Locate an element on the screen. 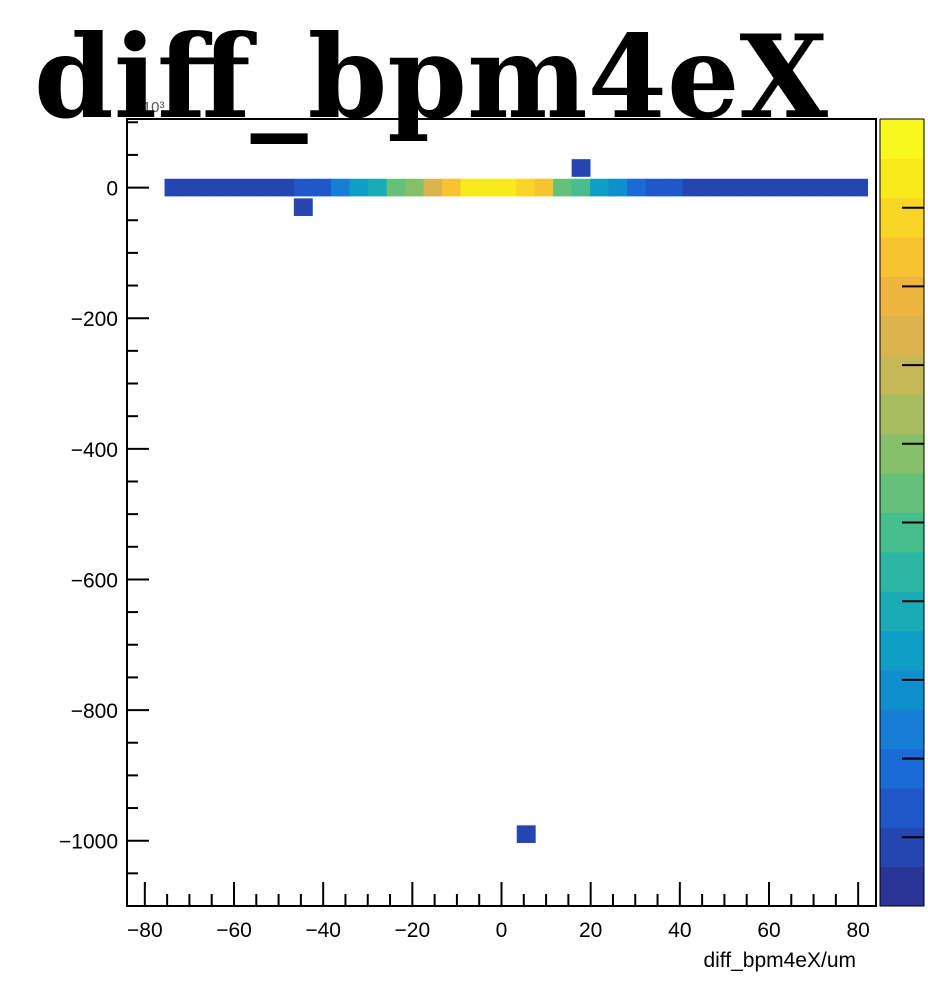  x-tick-label: 0 is located at coordinates (502, 930).